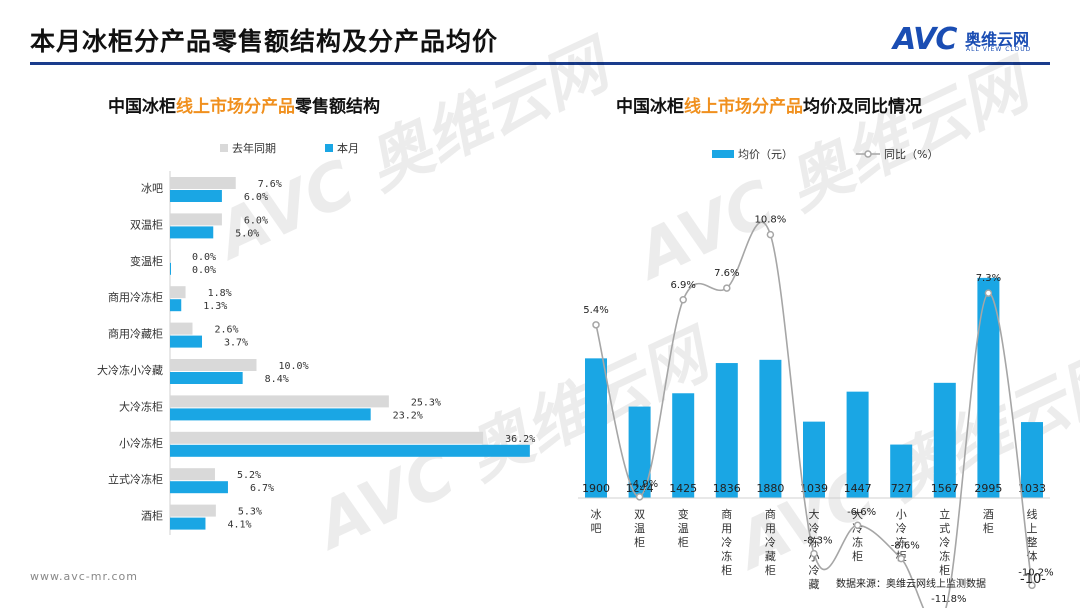 This screenshot has width=1080, height=608. Describe the element at coordinates (135, 479) in the screenshot. I see `category-label: 立式冷冻柜` at that location.